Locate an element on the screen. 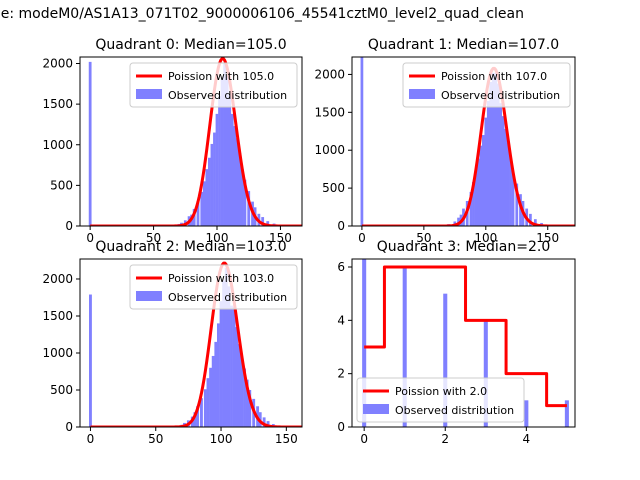 This screenshot has width=640, height=480. x-tick-label: 4 is located at coordinates (527, 439).